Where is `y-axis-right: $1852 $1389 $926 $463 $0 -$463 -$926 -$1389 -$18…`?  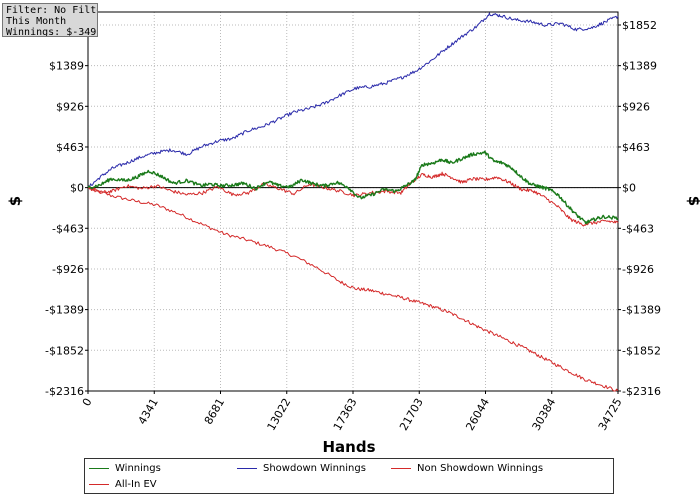
y-axis-right: $1852 $1389 $926 $463 $0 -$463 -$926 -$1389 -$18… is located at coordinates (639, 208).